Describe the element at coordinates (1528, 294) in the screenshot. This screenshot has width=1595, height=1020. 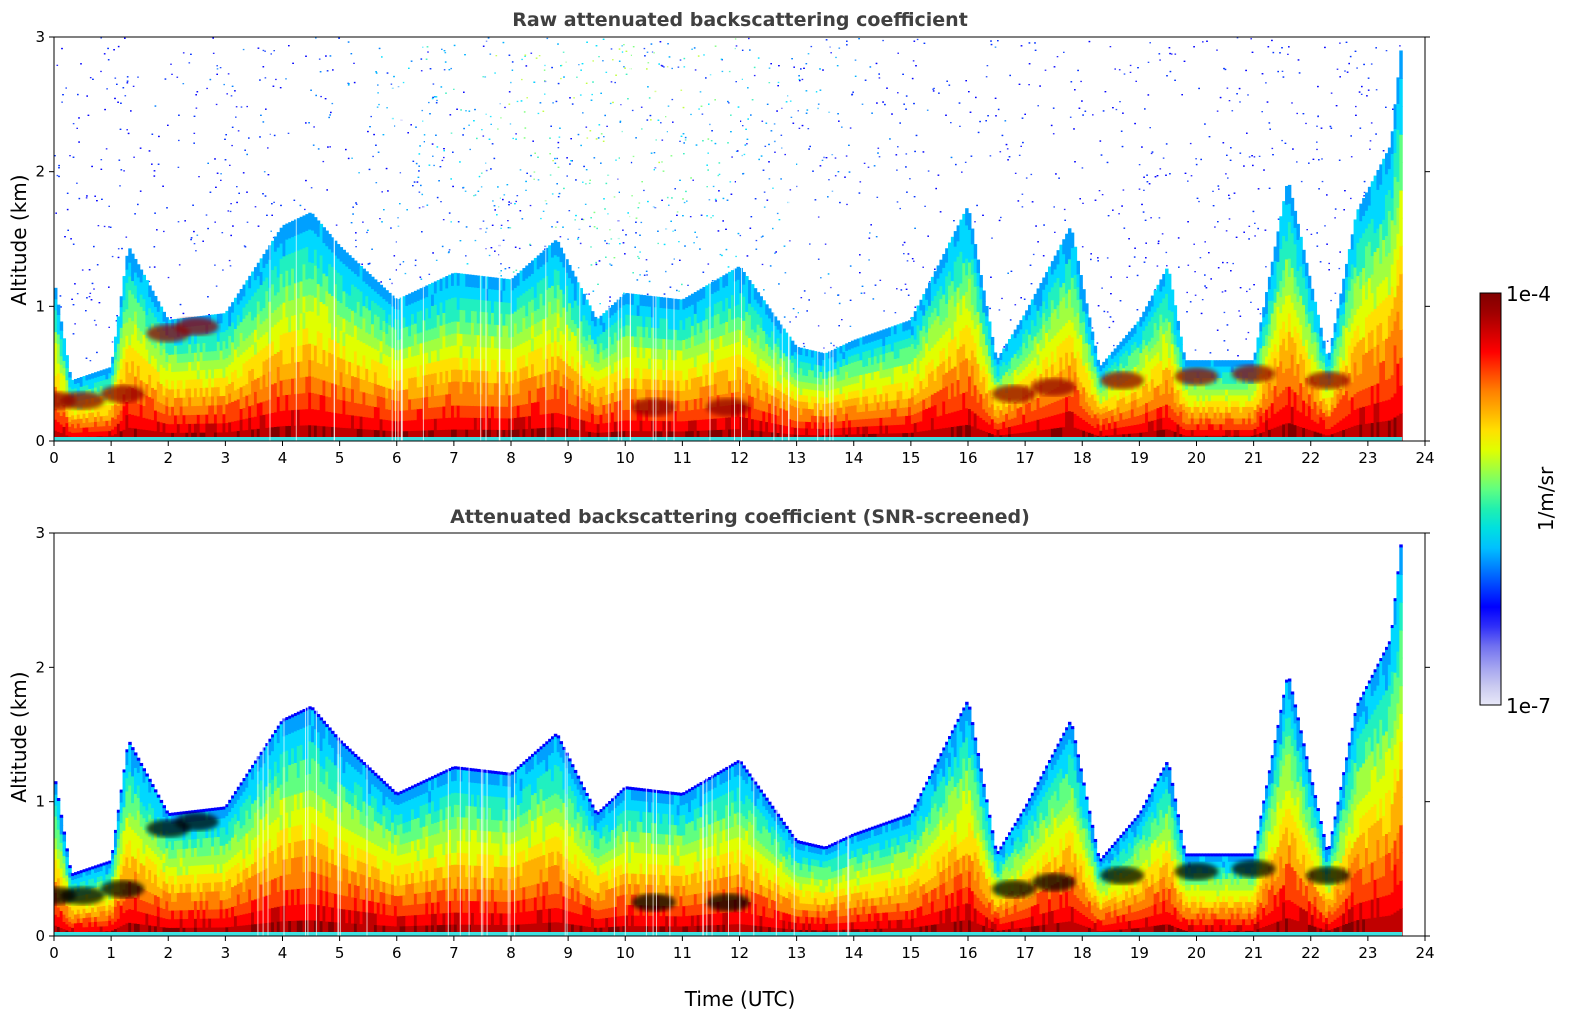
I see `colorbar-max-label: 1e-4` at that location.